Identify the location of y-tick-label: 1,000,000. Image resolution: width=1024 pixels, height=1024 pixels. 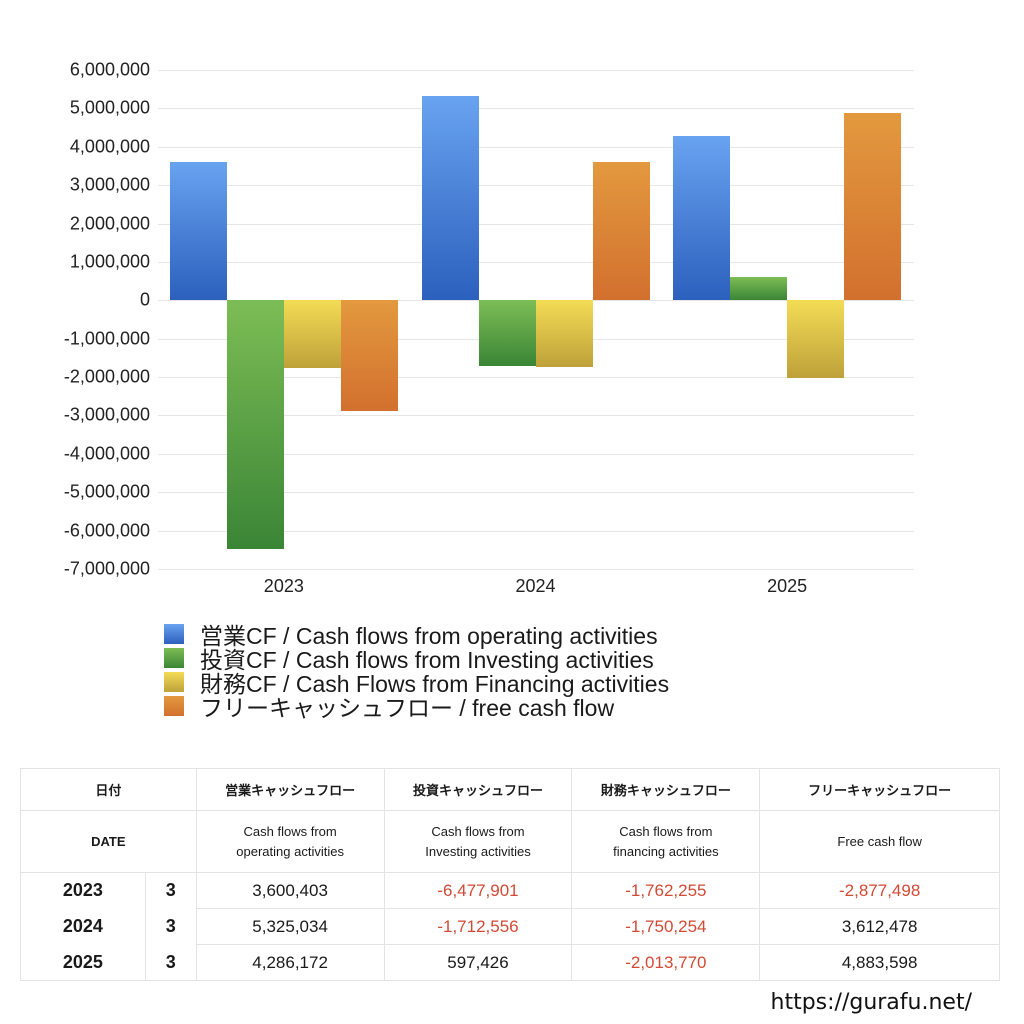
(109, 261).